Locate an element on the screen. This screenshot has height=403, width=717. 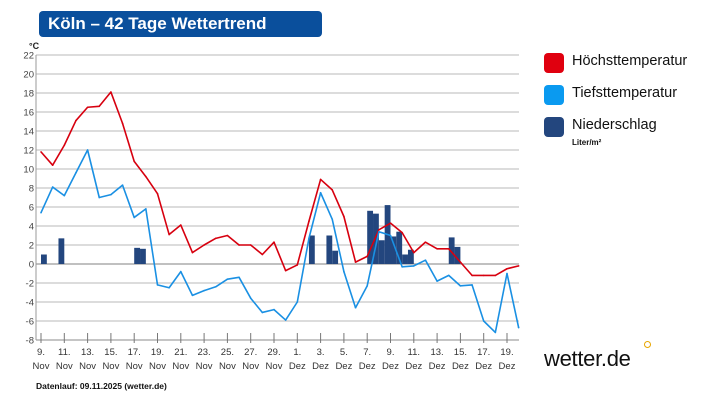
y-tick-label: 20 is located at coordinates (28, 75).